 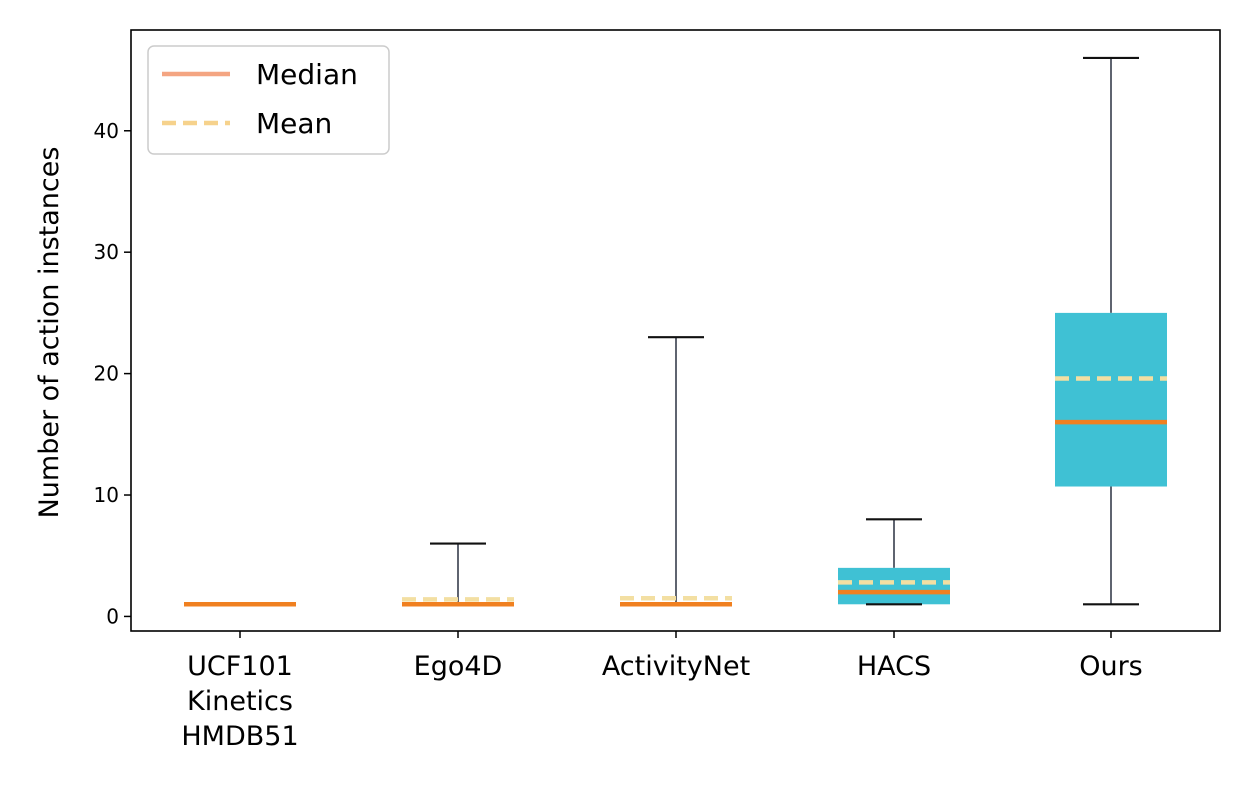 What do you see at coordinates (106, 495) in the screenshot?
I see `y-tick-label-10: 10` at bounding box center [106, 495].